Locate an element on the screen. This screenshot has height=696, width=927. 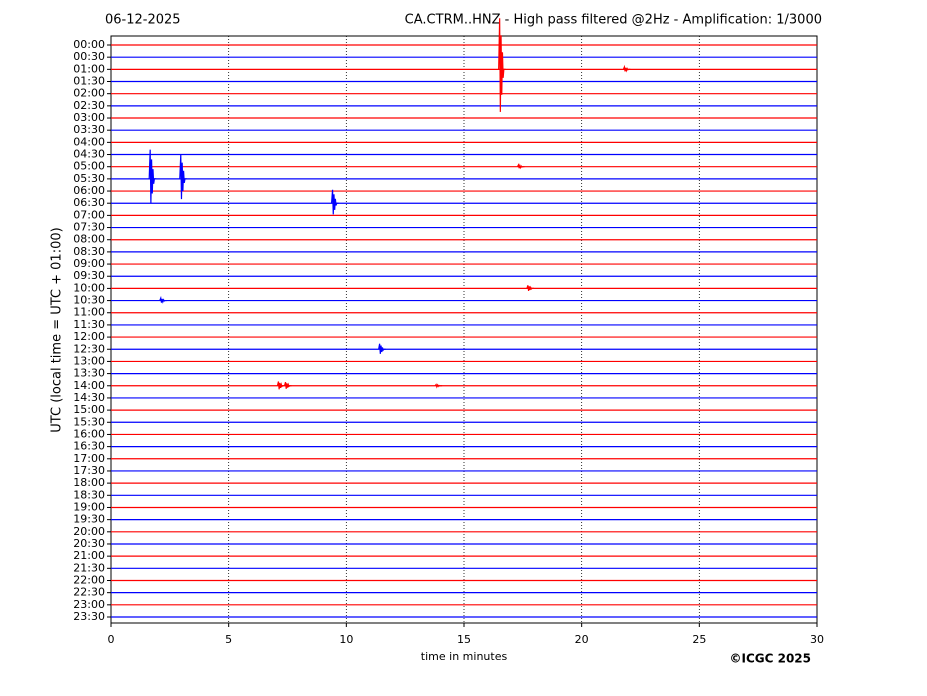
y-tick-label: 14:00 is located at coordinates (89, 385).